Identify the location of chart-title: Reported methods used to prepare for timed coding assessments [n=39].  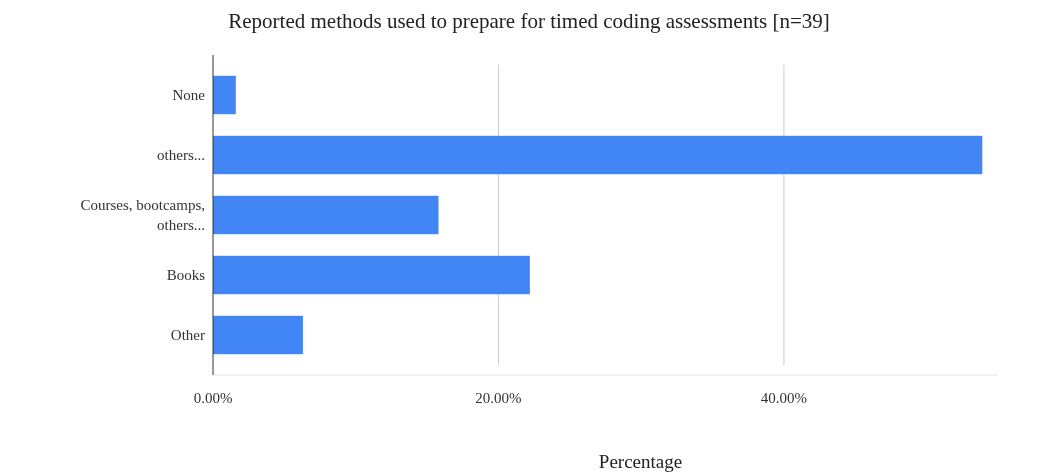
(529, 21).